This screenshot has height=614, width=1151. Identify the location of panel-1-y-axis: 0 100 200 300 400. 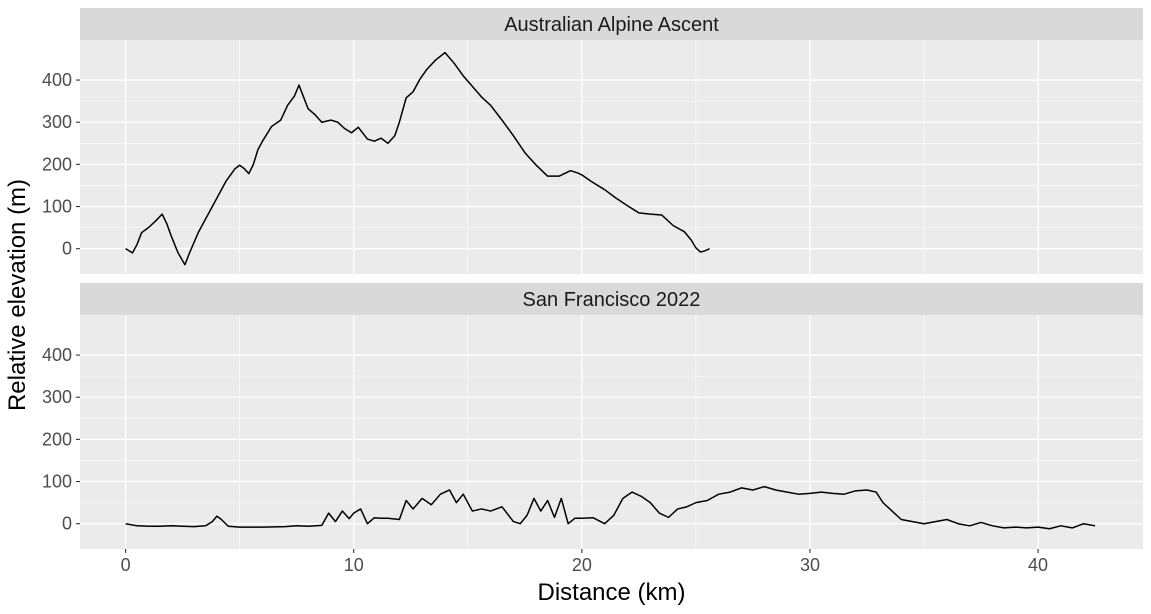
(61, 164).